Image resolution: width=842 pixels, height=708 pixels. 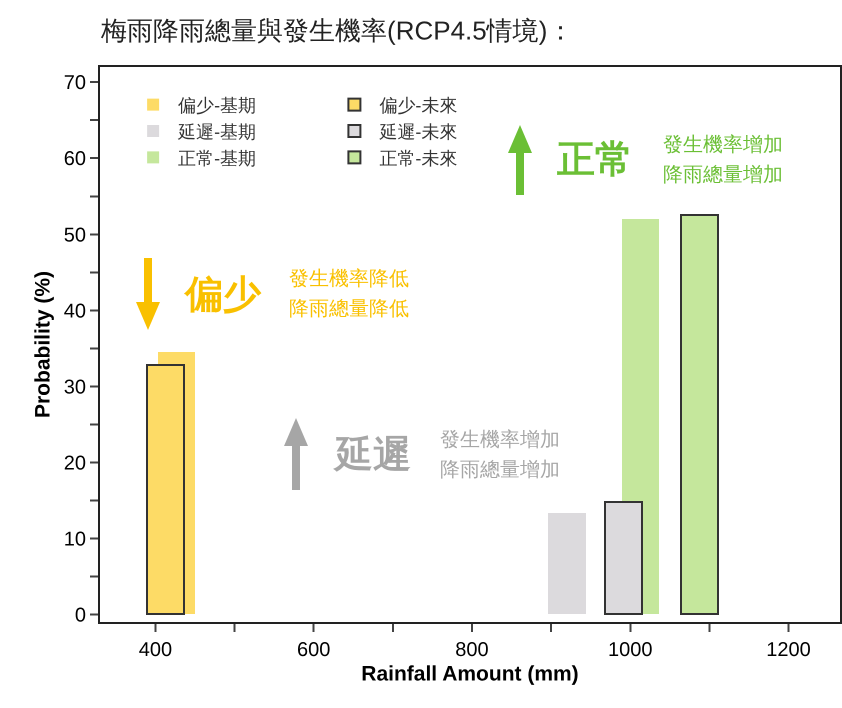 I want to click on annotation: 降雨總量降低, so click(x=349, y=309).